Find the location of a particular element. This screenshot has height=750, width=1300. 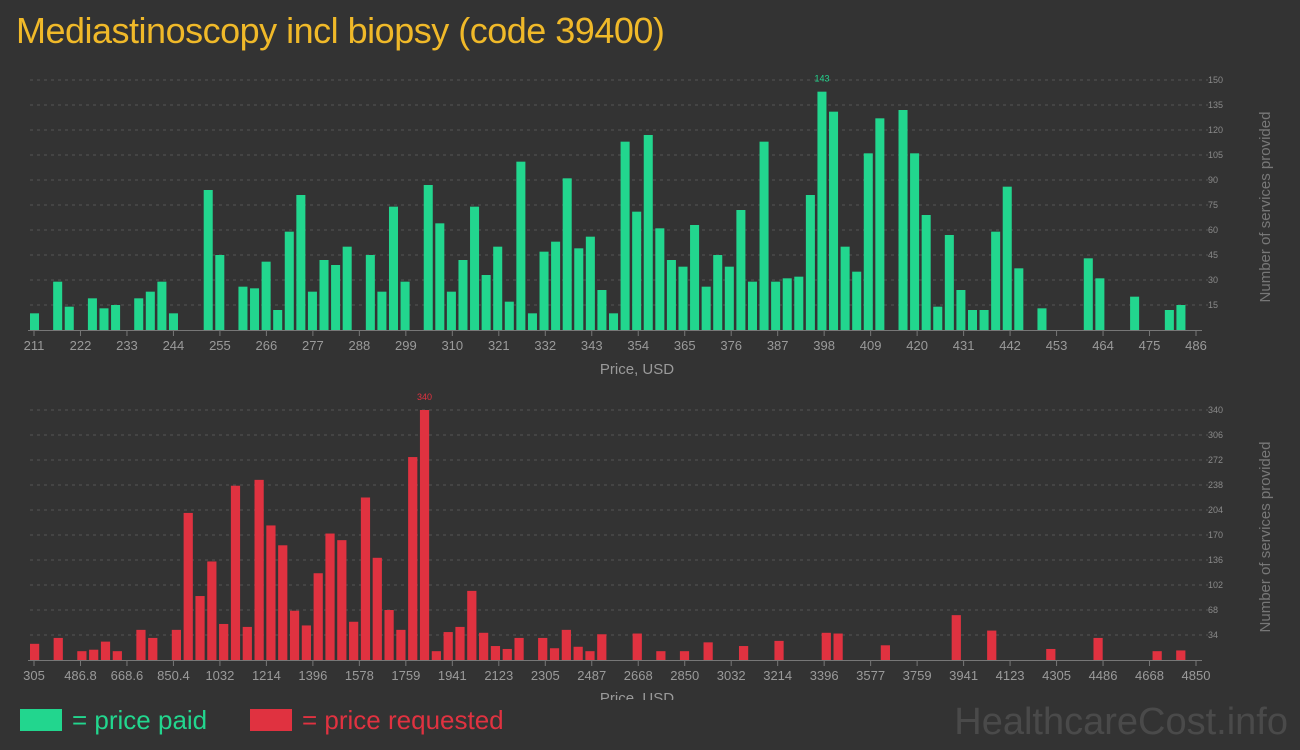

x-axis-title: Price, USD is located at coordinates (637, 369).